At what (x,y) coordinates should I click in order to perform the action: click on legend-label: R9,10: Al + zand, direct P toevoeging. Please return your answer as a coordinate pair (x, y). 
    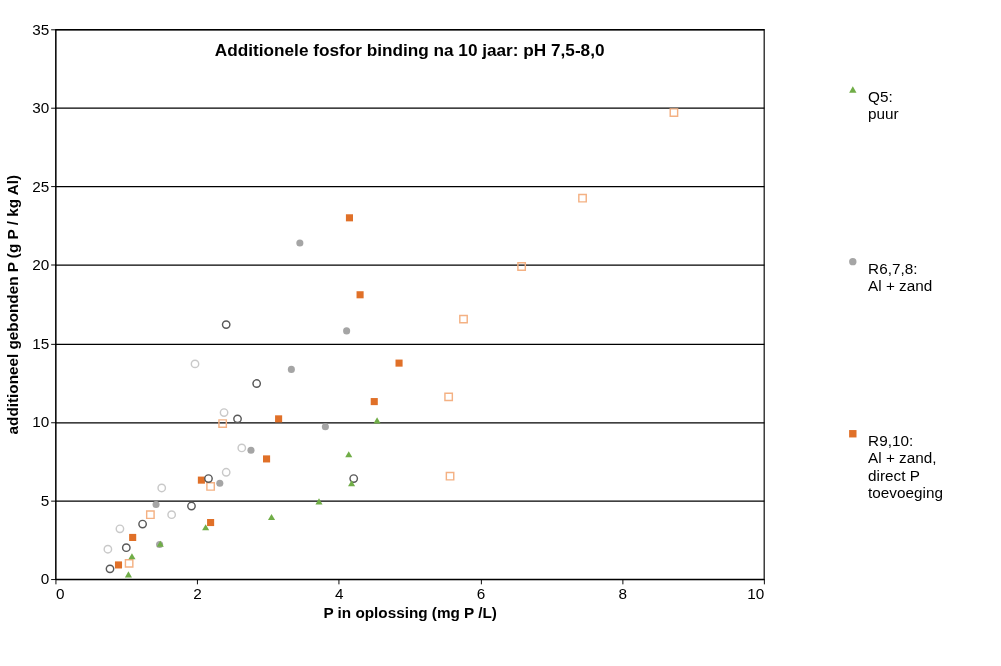
    Looking at the image, I should click on (905, 466).